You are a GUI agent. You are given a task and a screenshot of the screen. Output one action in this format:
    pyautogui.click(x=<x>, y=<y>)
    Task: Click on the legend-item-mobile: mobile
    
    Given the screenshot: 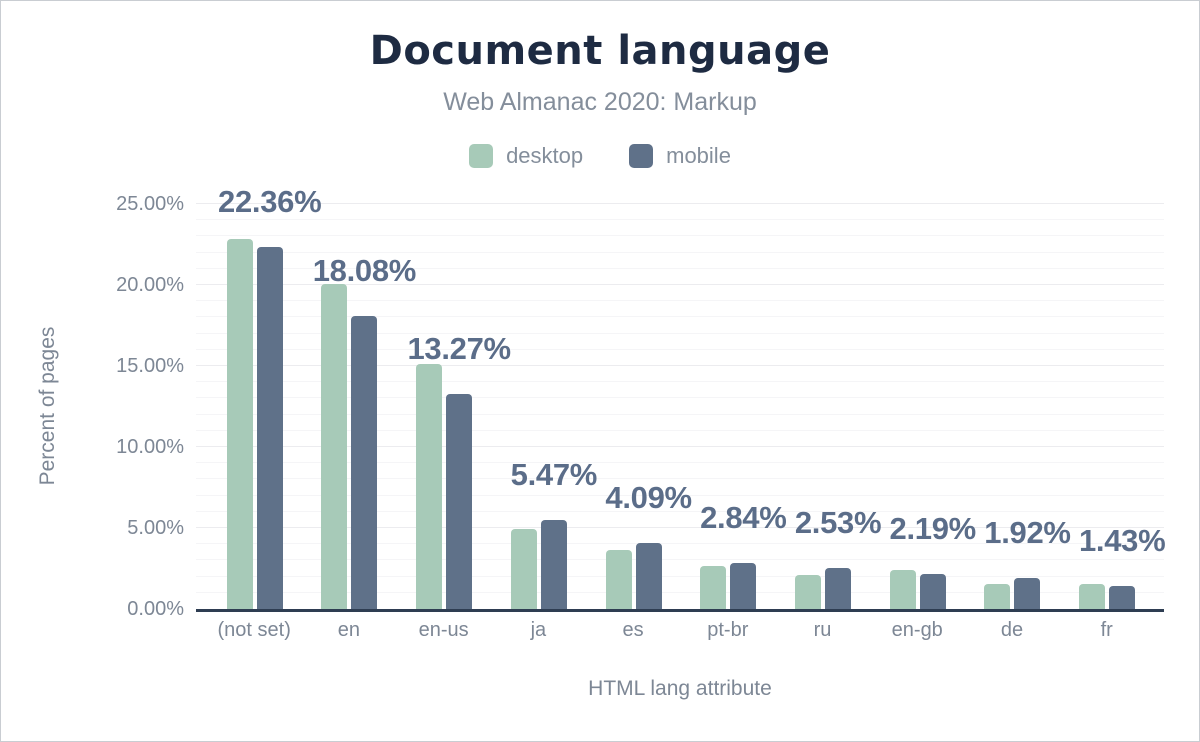 What is the action you would take?
    pyautogui.click(x=680, y=156)
    